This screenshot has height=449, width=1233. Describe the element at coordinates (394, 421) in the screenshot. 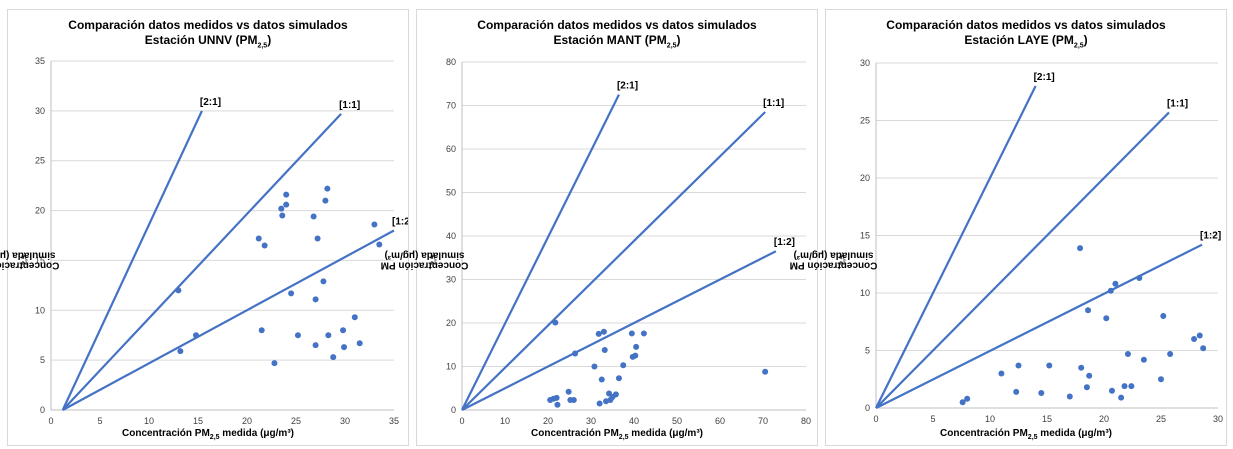

I see `x-tick-label: 35` at that location.